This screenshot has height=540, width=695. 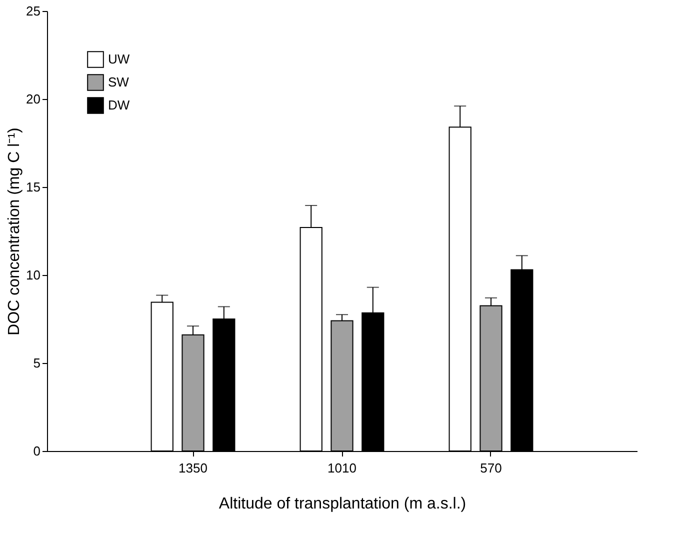 What do you see at coordinates (36, 363) in the screenshot?
I see `y-tick-label: 5` at bounding box center [36, 363].